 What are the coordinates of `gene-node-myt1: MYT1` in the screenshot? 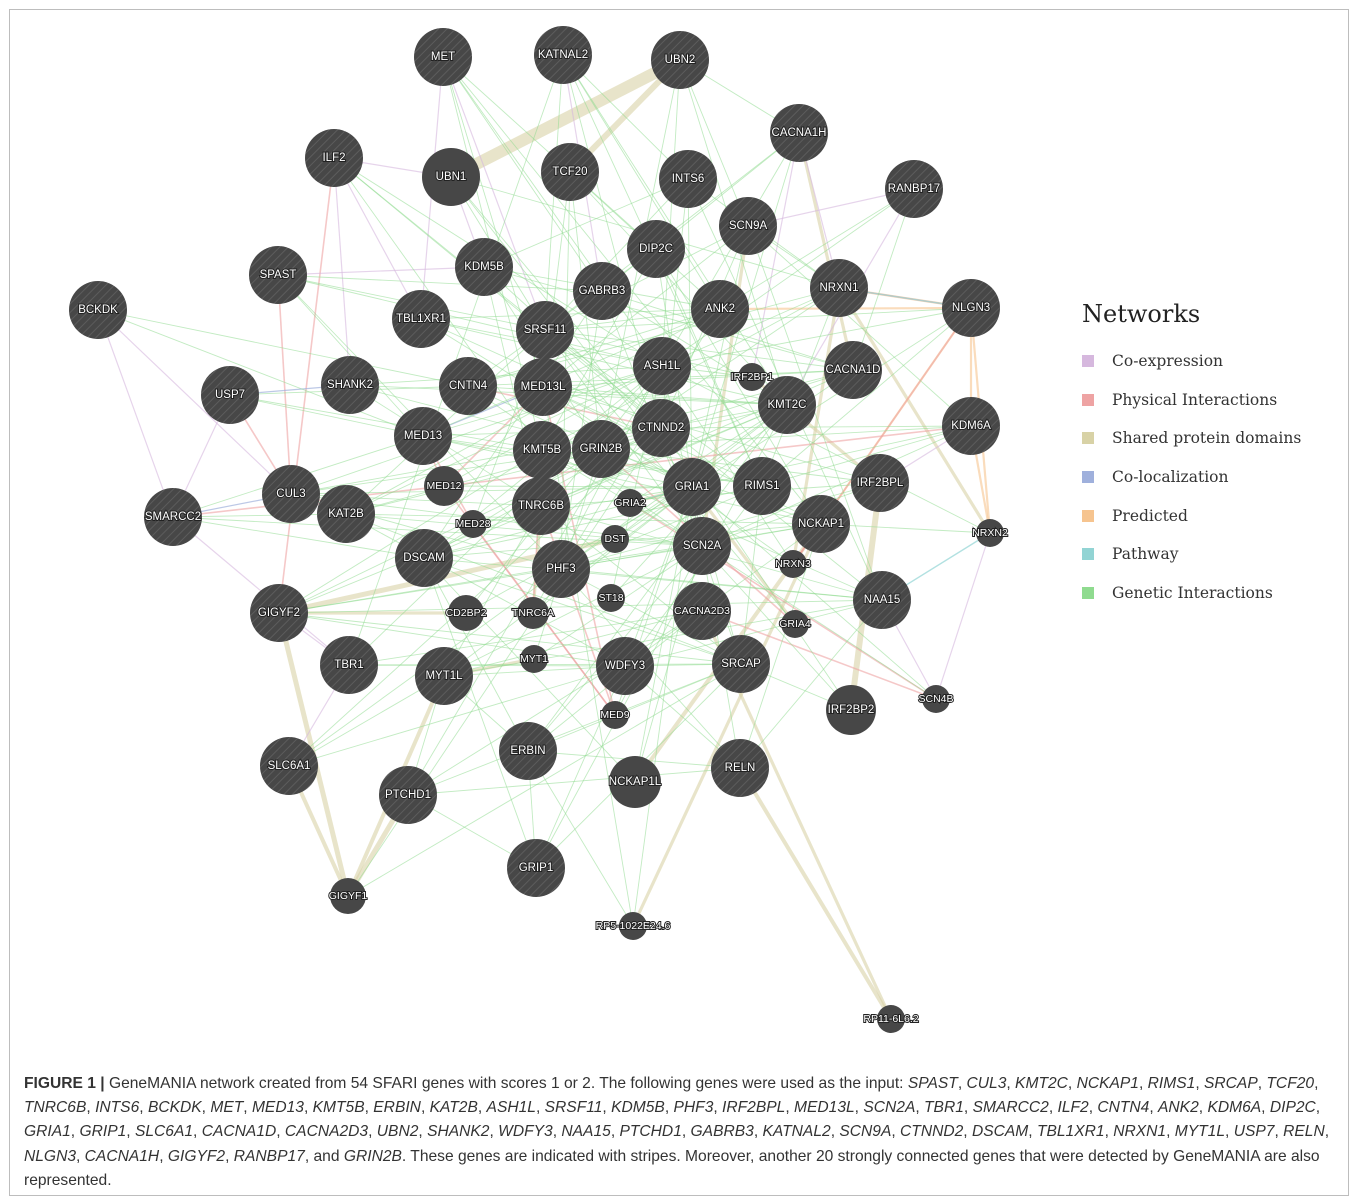 It's located at (534, 659).